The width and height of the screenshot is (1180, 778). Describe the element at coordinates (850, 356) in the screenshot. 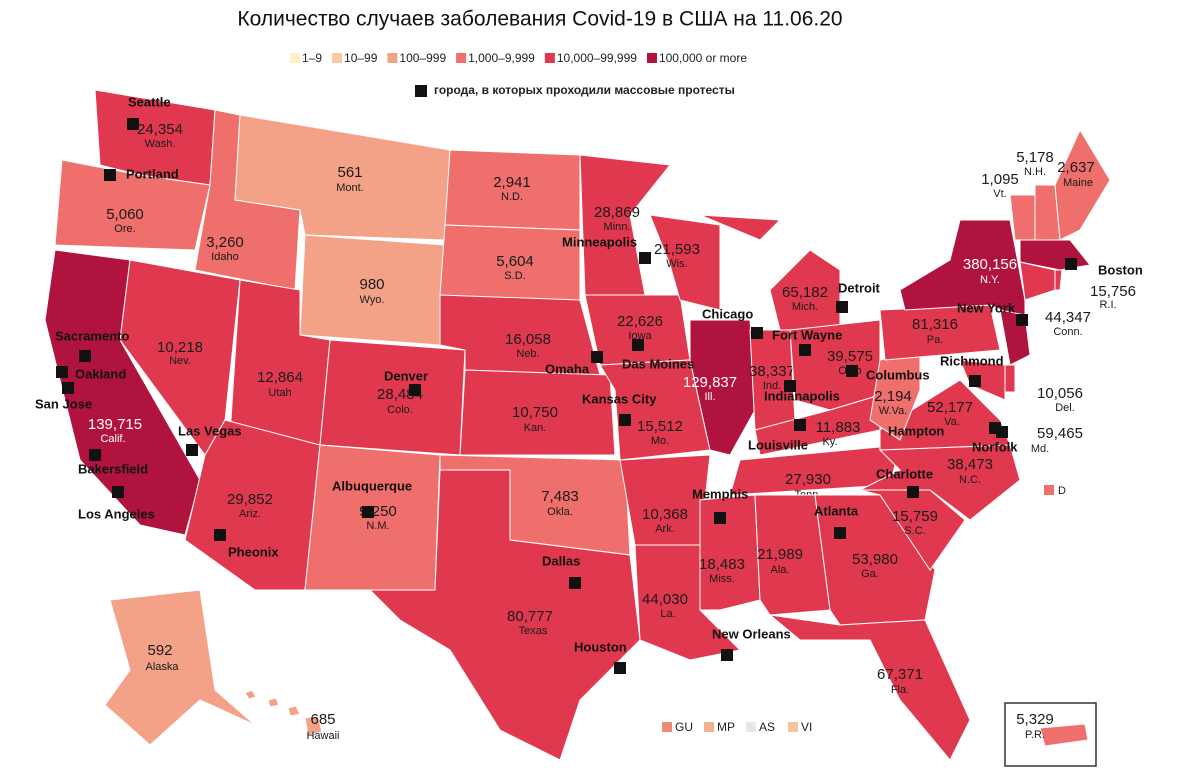

I see `case-count: 39,575` at that location.